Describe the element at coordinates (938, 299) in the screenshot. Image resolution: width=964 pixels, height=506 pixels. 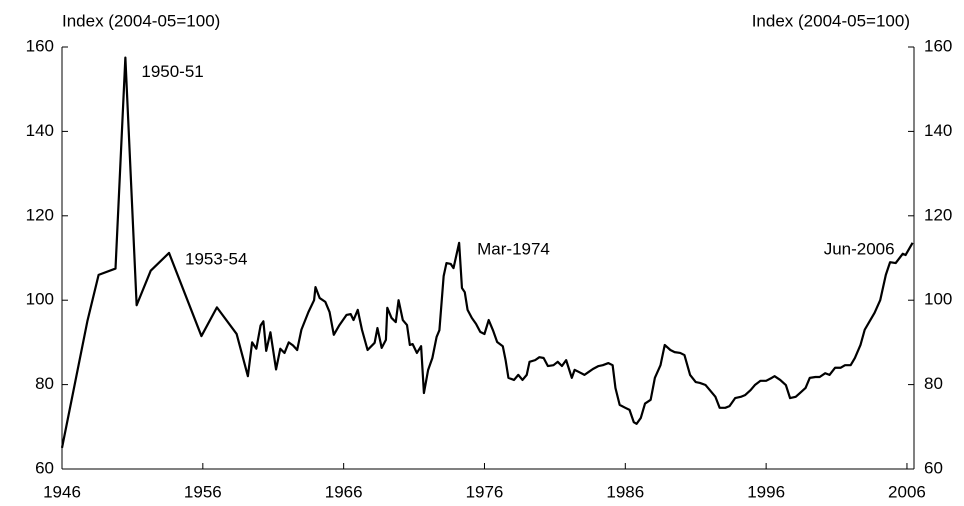
I see `y2-tick-label: 100` at that location.